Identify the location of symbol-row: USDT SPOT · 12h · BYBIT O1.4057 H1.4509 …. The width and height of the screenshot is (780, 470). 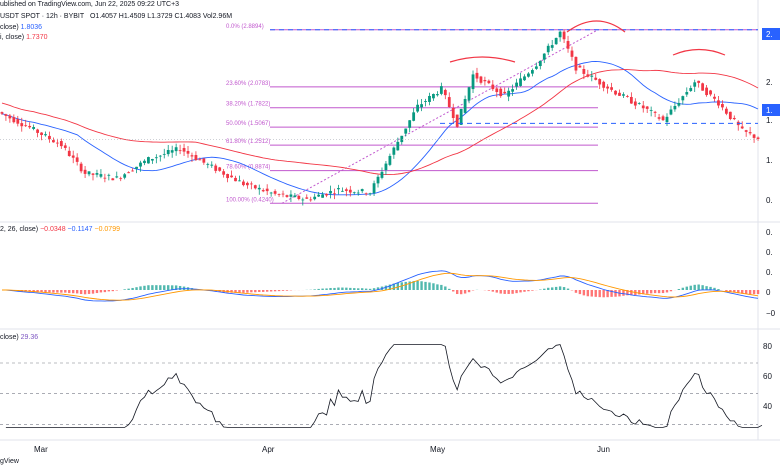
(116, 16).